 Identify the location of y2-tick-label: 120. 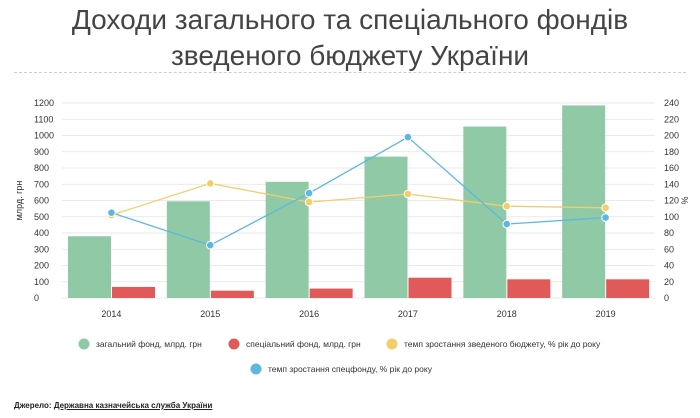
(671, 201).